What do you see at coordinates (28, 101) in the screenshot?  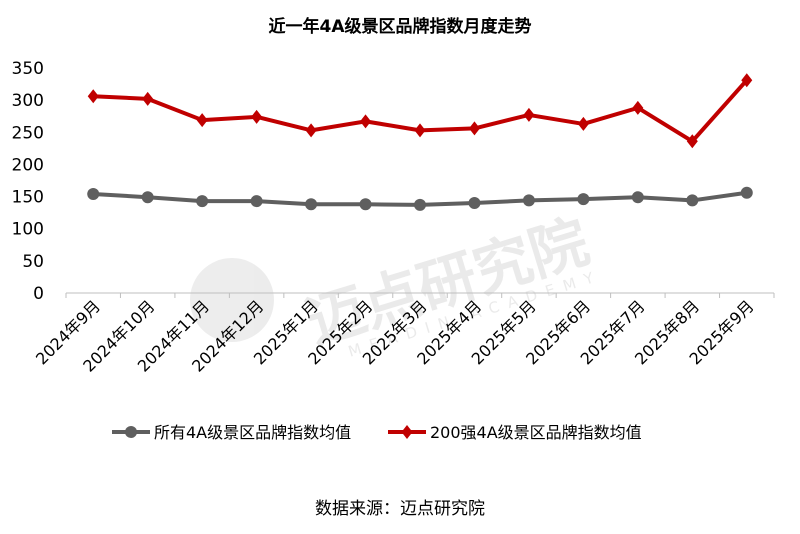 I see `y-tick-label: 300` at bounding box center [28, 101].